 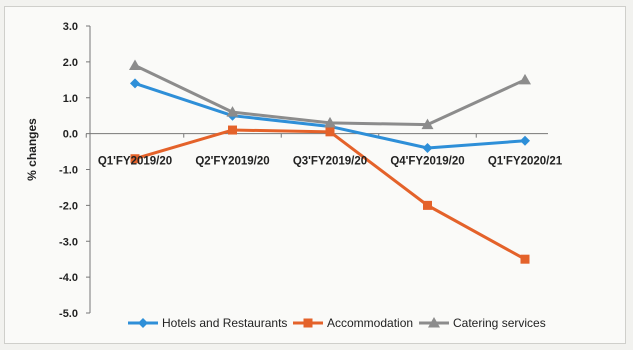 I want to click on x-tick-label: Q2'FY2019/20, so click(x=232, y=162).